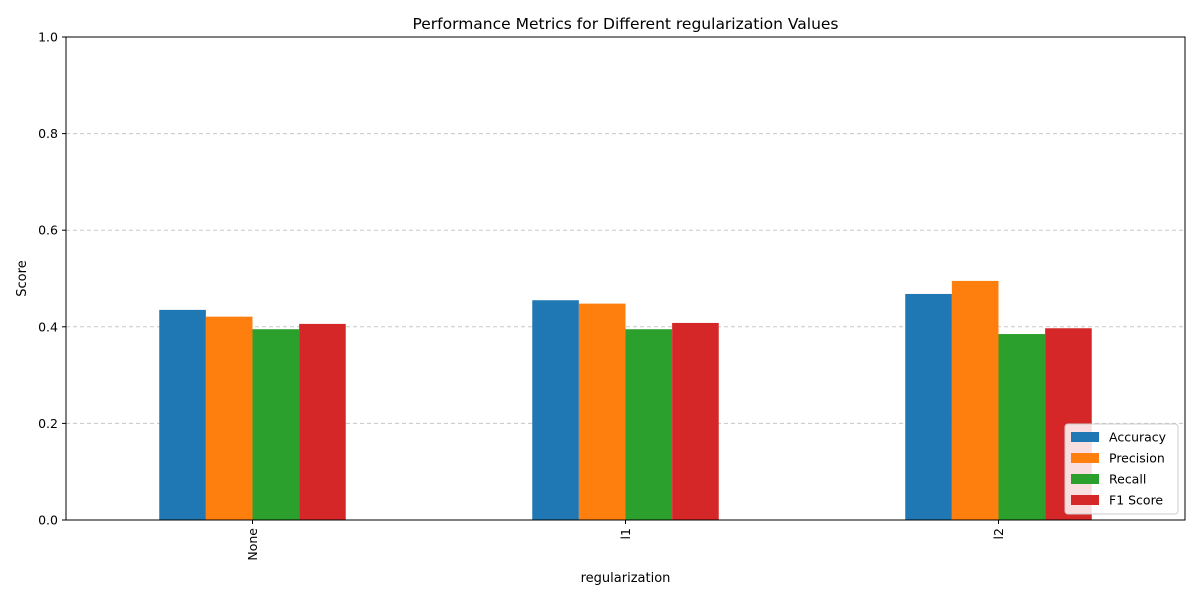  What do you see at coordinates (48, 520) in the screenshot?
I see `y-tick-label: 0.0` at bounding box center [48, 520].